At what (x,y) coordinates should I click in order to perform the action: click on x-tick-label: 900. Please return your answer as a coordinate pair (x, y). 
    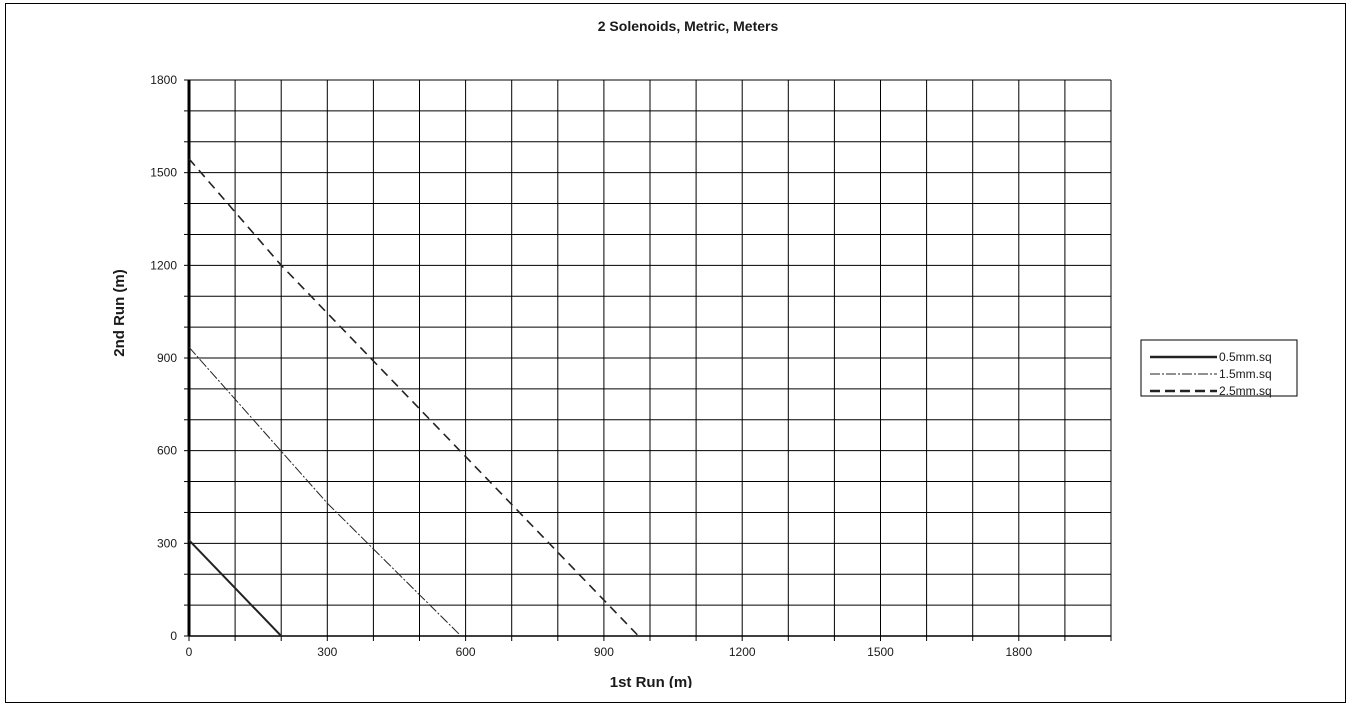
    Looking at the image, I should click on (604, 652).